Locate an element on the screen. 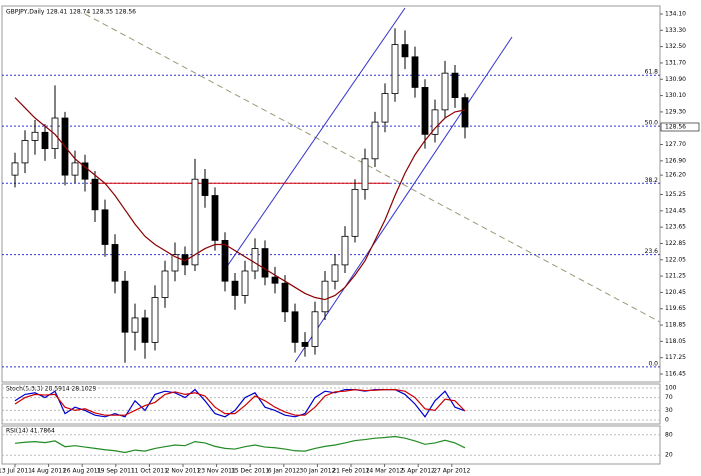  y-tick-label: 120.45 is located at coordinates (675, 292).